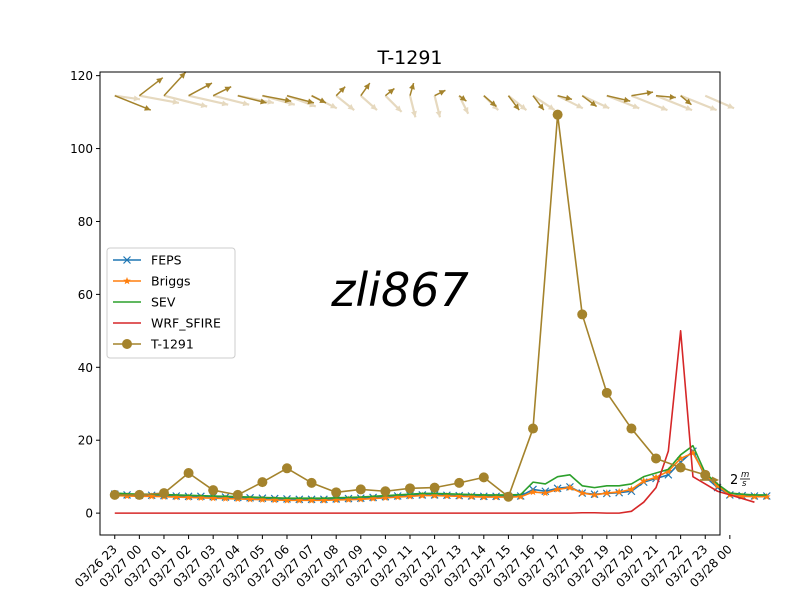 This screenshot has height=600, width=800. I want to click on y-tick-label: 0, so click(89, 514).